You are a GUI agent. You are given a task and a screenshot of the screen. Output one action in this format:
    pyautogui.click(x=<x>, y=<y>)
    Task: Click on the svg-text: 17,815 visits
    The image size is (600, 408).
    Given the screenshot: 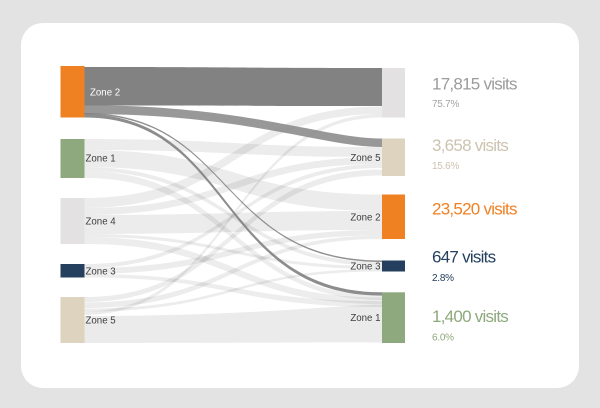 What is the action you would take?
    pyautogui.click(x=474, y=84)
    